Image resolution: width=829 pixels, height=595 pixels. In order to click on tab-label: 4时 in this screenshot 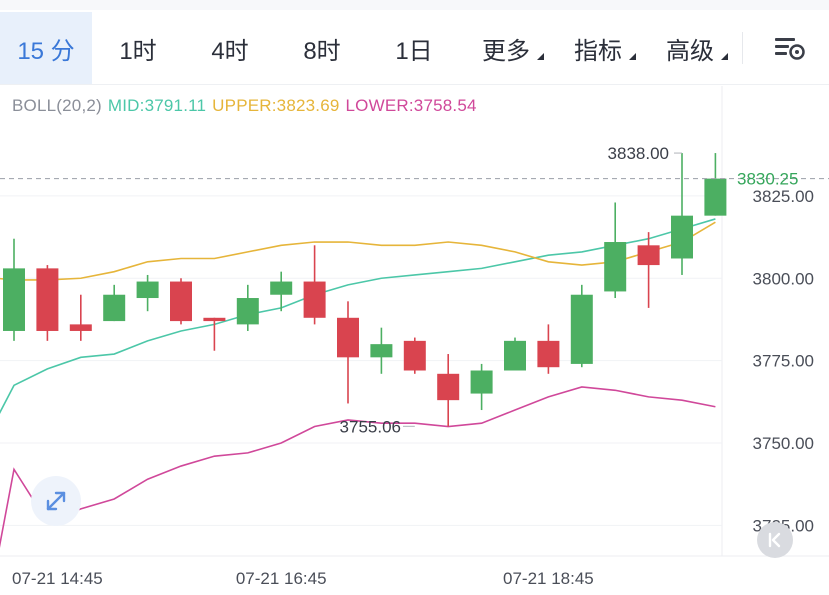, I will do `click(230, 51)`.